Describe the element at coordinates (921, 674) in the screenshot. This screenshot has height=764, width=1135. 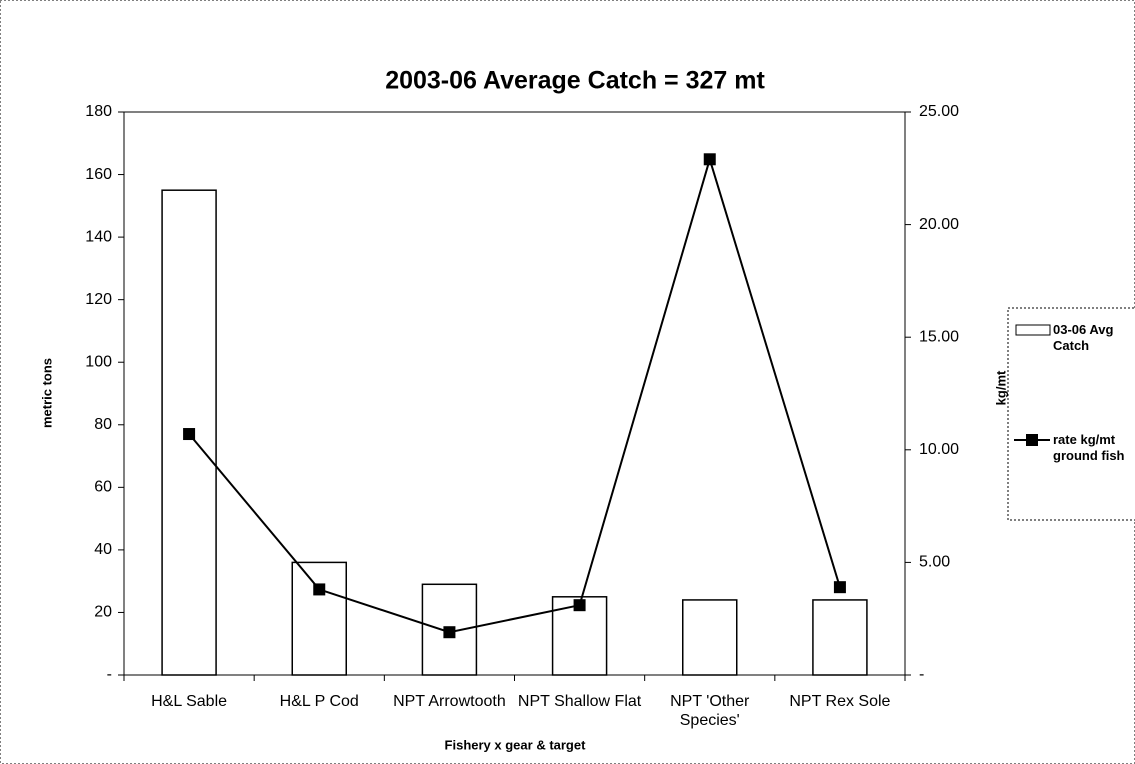
I see `y2-tick-label: -` at that location.